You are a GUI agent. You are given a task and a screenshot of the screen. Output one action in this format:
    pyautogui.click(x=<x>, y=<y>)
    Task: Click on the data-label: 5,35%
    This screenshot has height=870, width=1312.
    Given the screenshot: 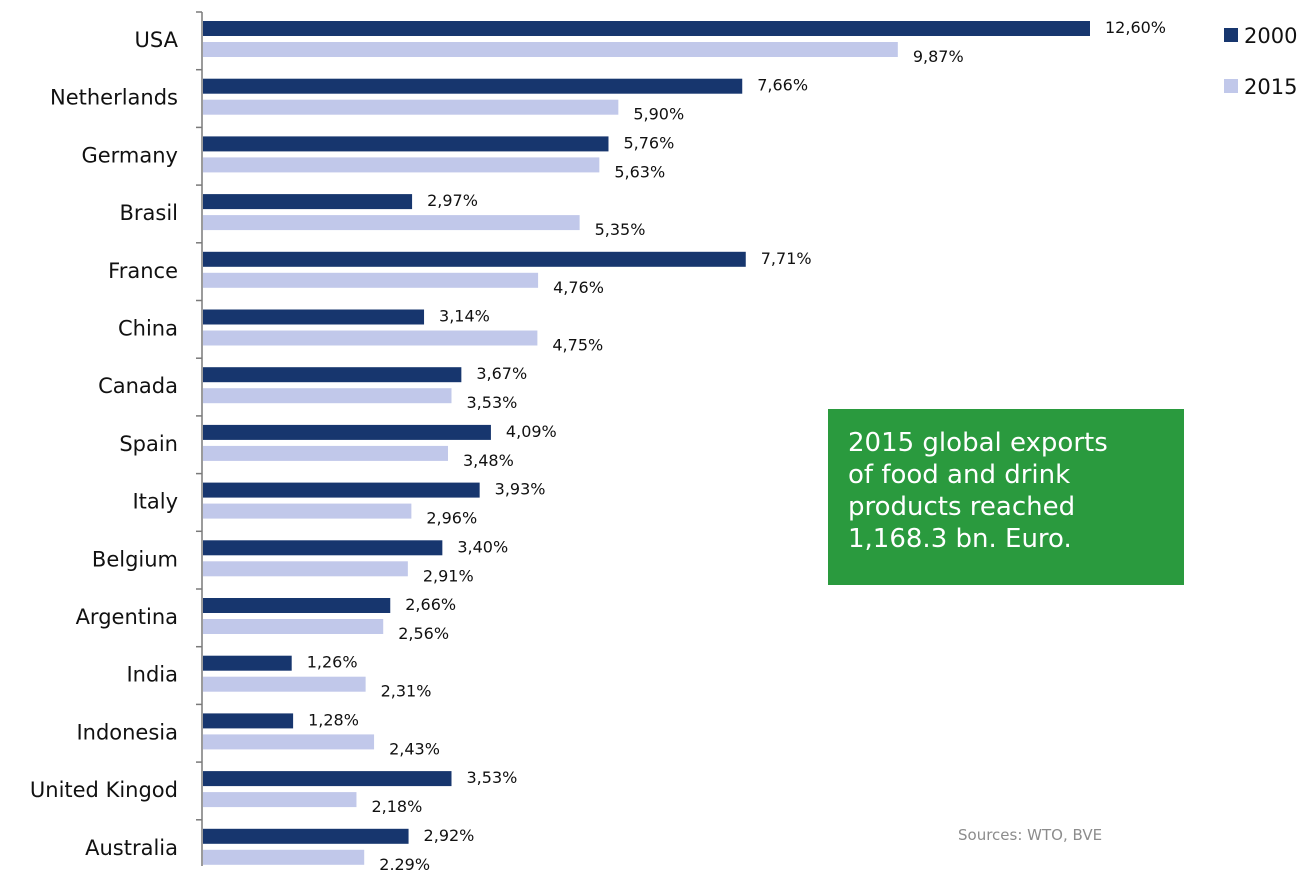 What is the action you would take?
    pyautogui.click(x=620, y=229)
    